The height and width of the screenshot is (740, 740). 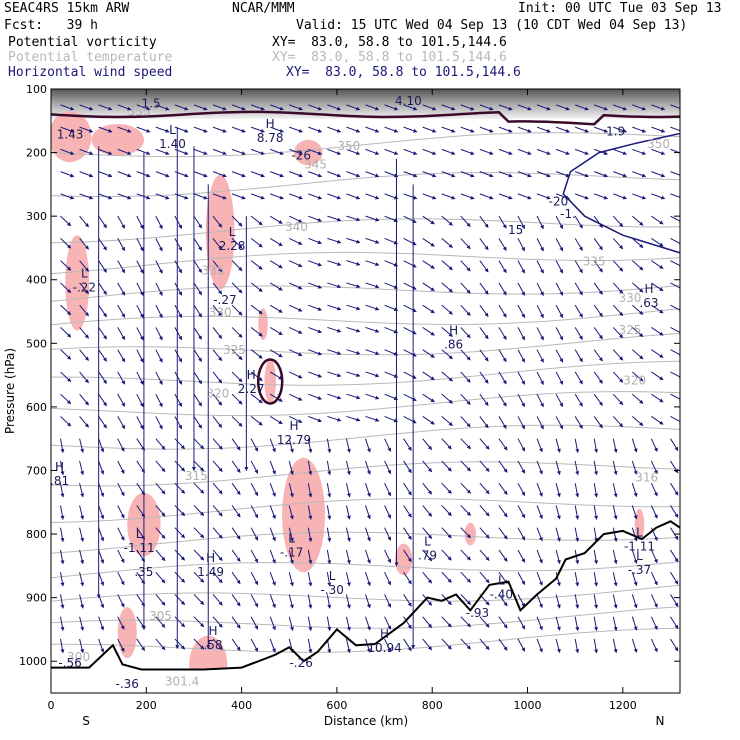 What do you see at coordinates (36, 153) in the screenshot?
I see `y-tick-label: 200` at bounding box center [36, 153].